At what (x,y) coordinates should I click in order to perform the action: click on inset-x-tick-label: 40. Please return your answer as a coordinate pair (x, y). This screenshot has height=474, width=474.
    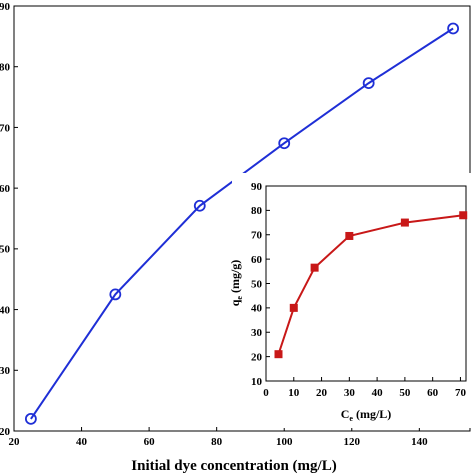
    Looking at the image, I should click on (378, 393).